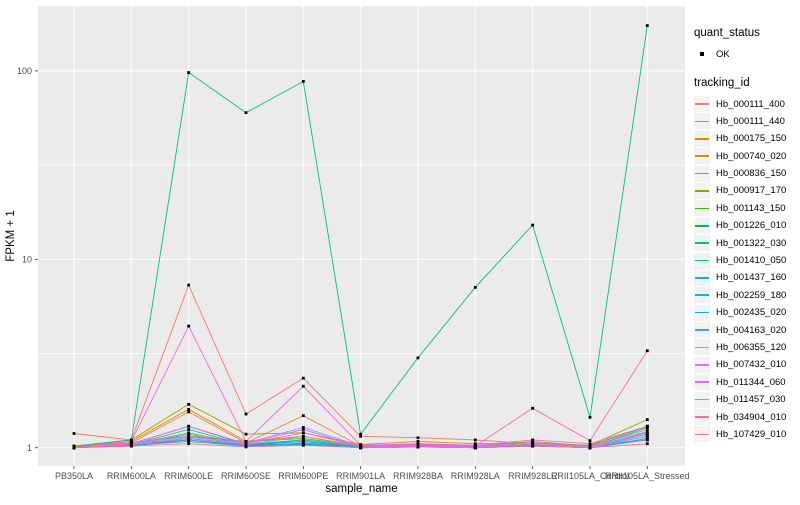 The height and width of the screenshot is (505, 800). I want to click on x-tick-label: RRIM901LA, so click(360, 476).